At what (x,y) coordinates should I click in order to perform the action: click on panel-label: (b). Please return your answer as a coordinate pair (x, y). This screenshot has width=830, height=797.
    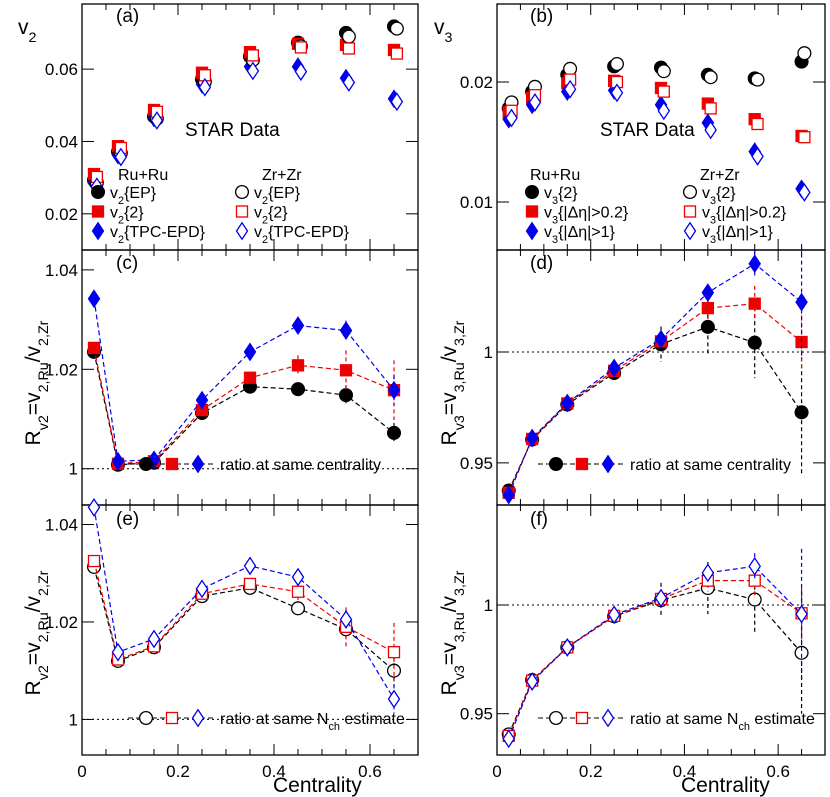
    Looking at the image, I should click on (541, 16).